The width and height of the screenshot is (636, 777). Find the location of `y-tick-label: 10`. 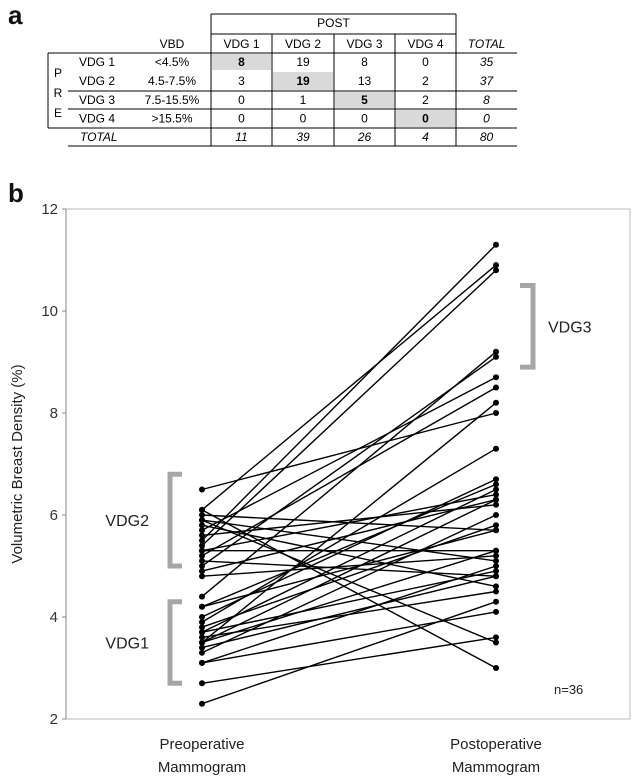

y-tick-label: 10 is located at coordinates (49, 311).